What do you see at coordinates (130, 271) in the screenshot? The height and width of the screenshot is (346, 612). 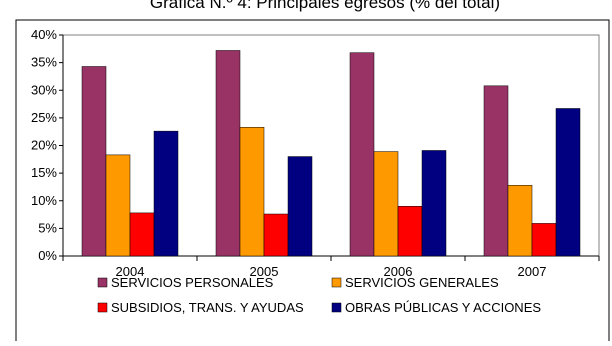 I see `x-tick-label: 2004` at bounding box center [130, 271].